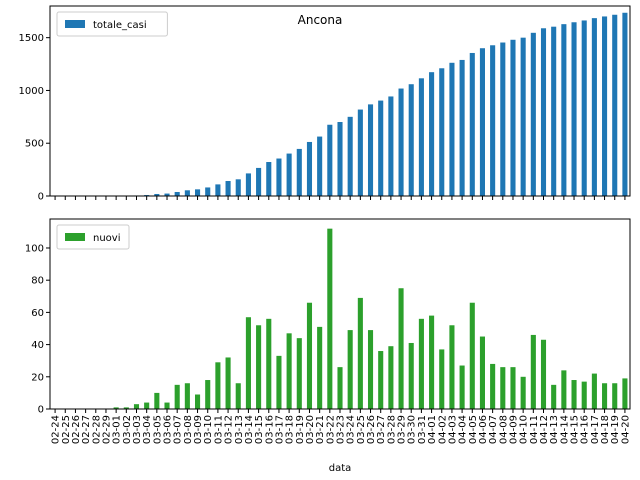 This screenshot has height=480, width=640. What do you see at coordinates (391, 429) in the screenshot?
I see `x-tick-label: 03-28` at bounding box center [391, 429].